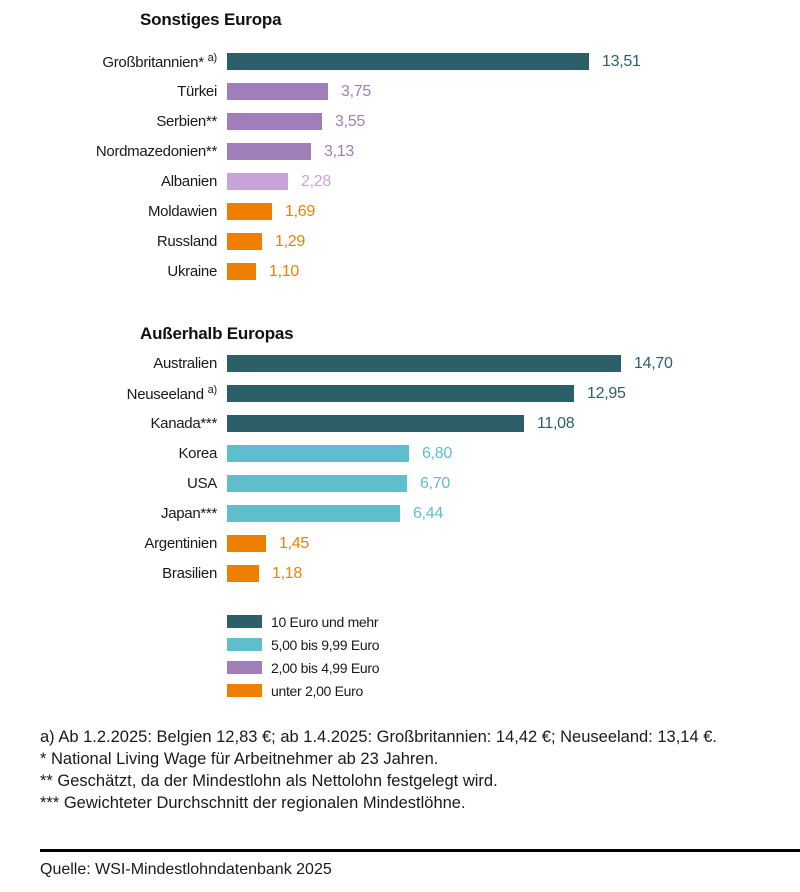  What do you see at coordinates (294, 543) in the screenshot?
I see `value-label: 1,45` at bounding box center [294, 543].